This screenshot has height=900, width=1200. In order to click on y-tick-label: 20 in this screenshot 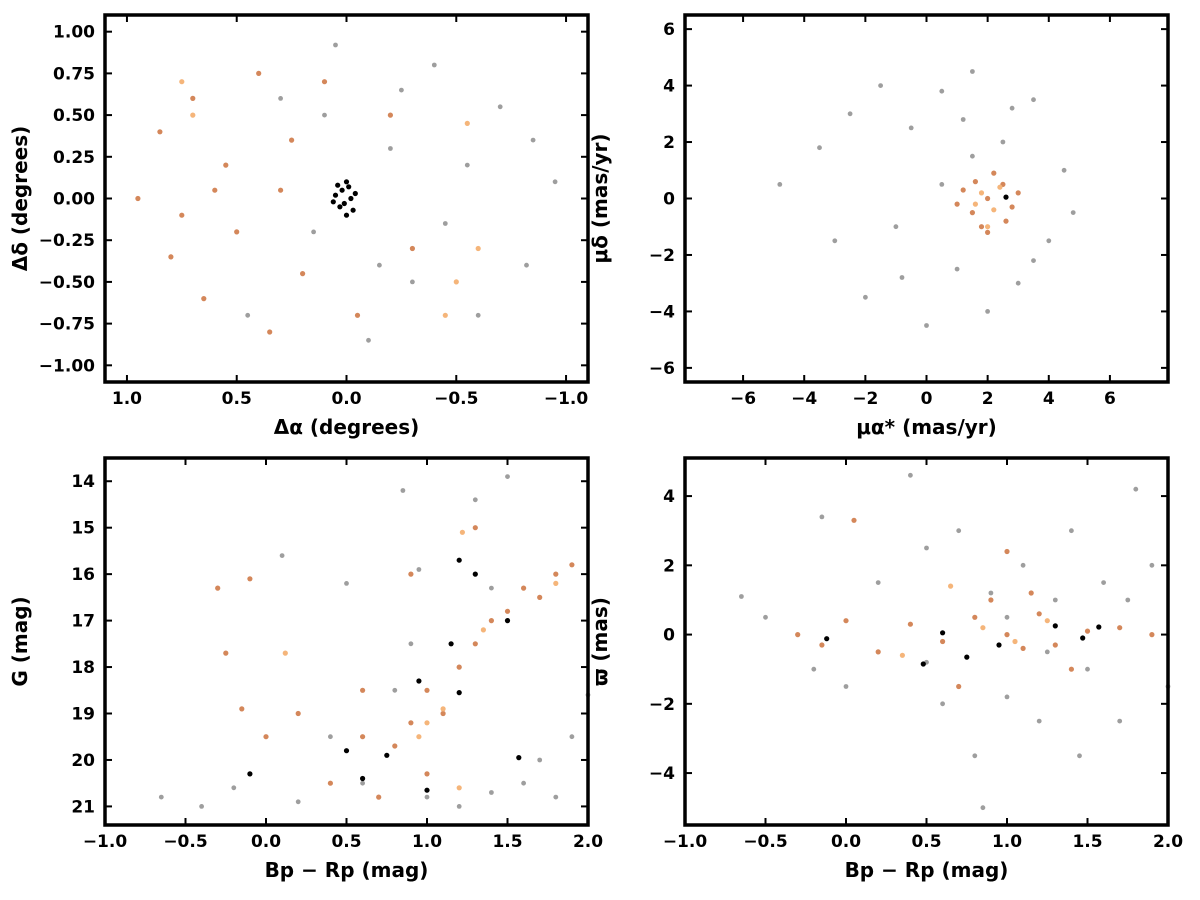, I will do `click(83, 761)`.